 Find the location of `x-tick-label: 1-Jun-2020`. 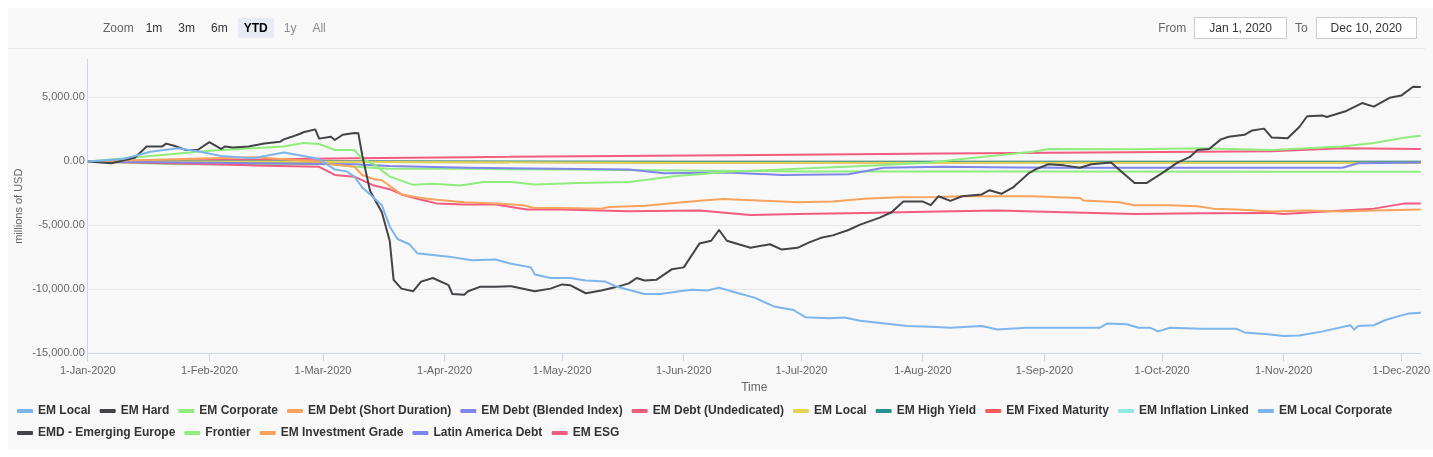

x-tick-label: 1-Jun-2020 is located at coordinates (683, 370).